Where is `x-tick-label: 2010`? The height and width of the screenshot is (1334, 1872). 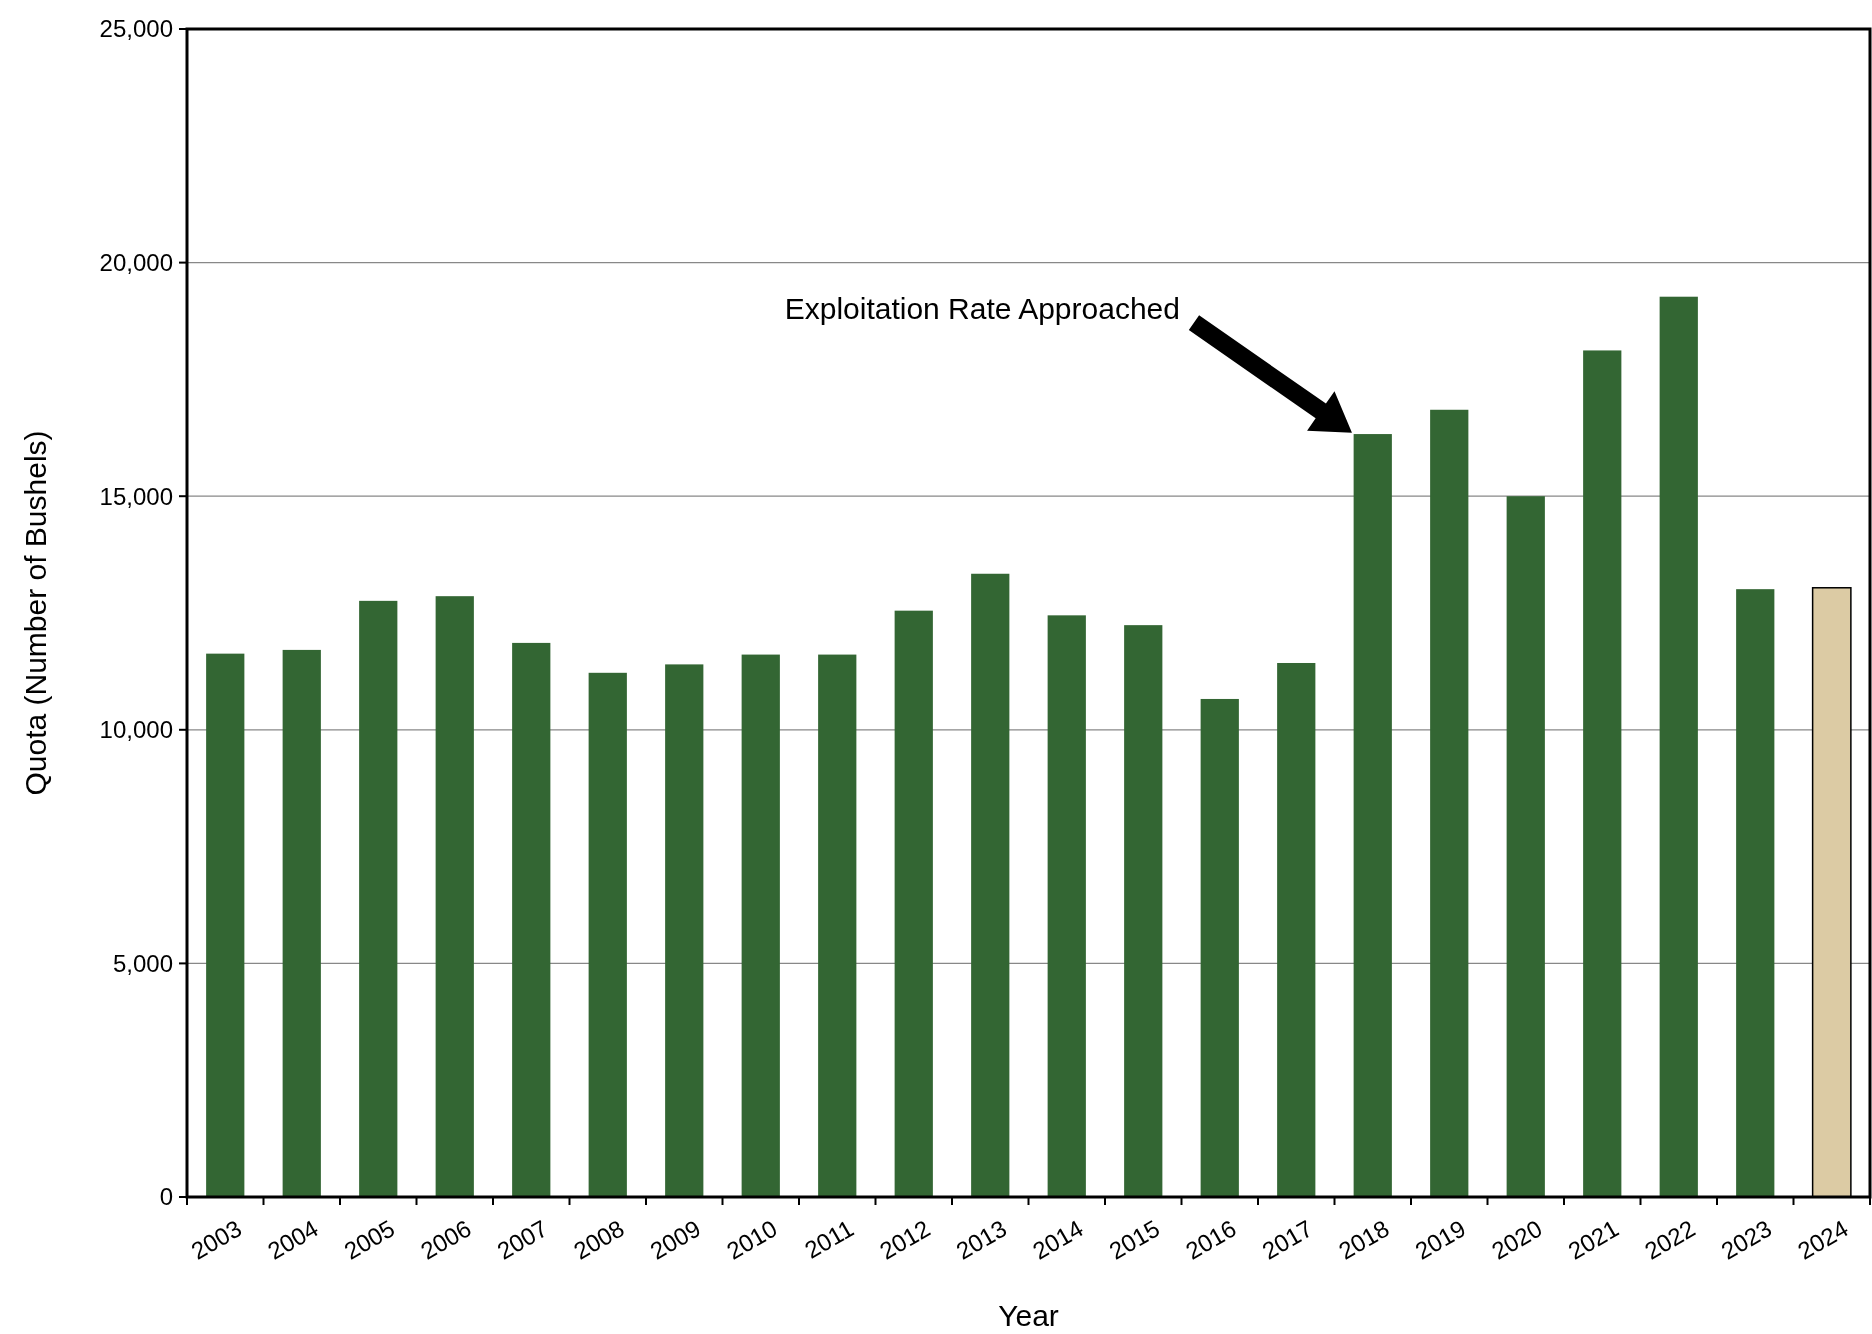
x-tick-label: 2010 is located at coordinates (751, 1239).